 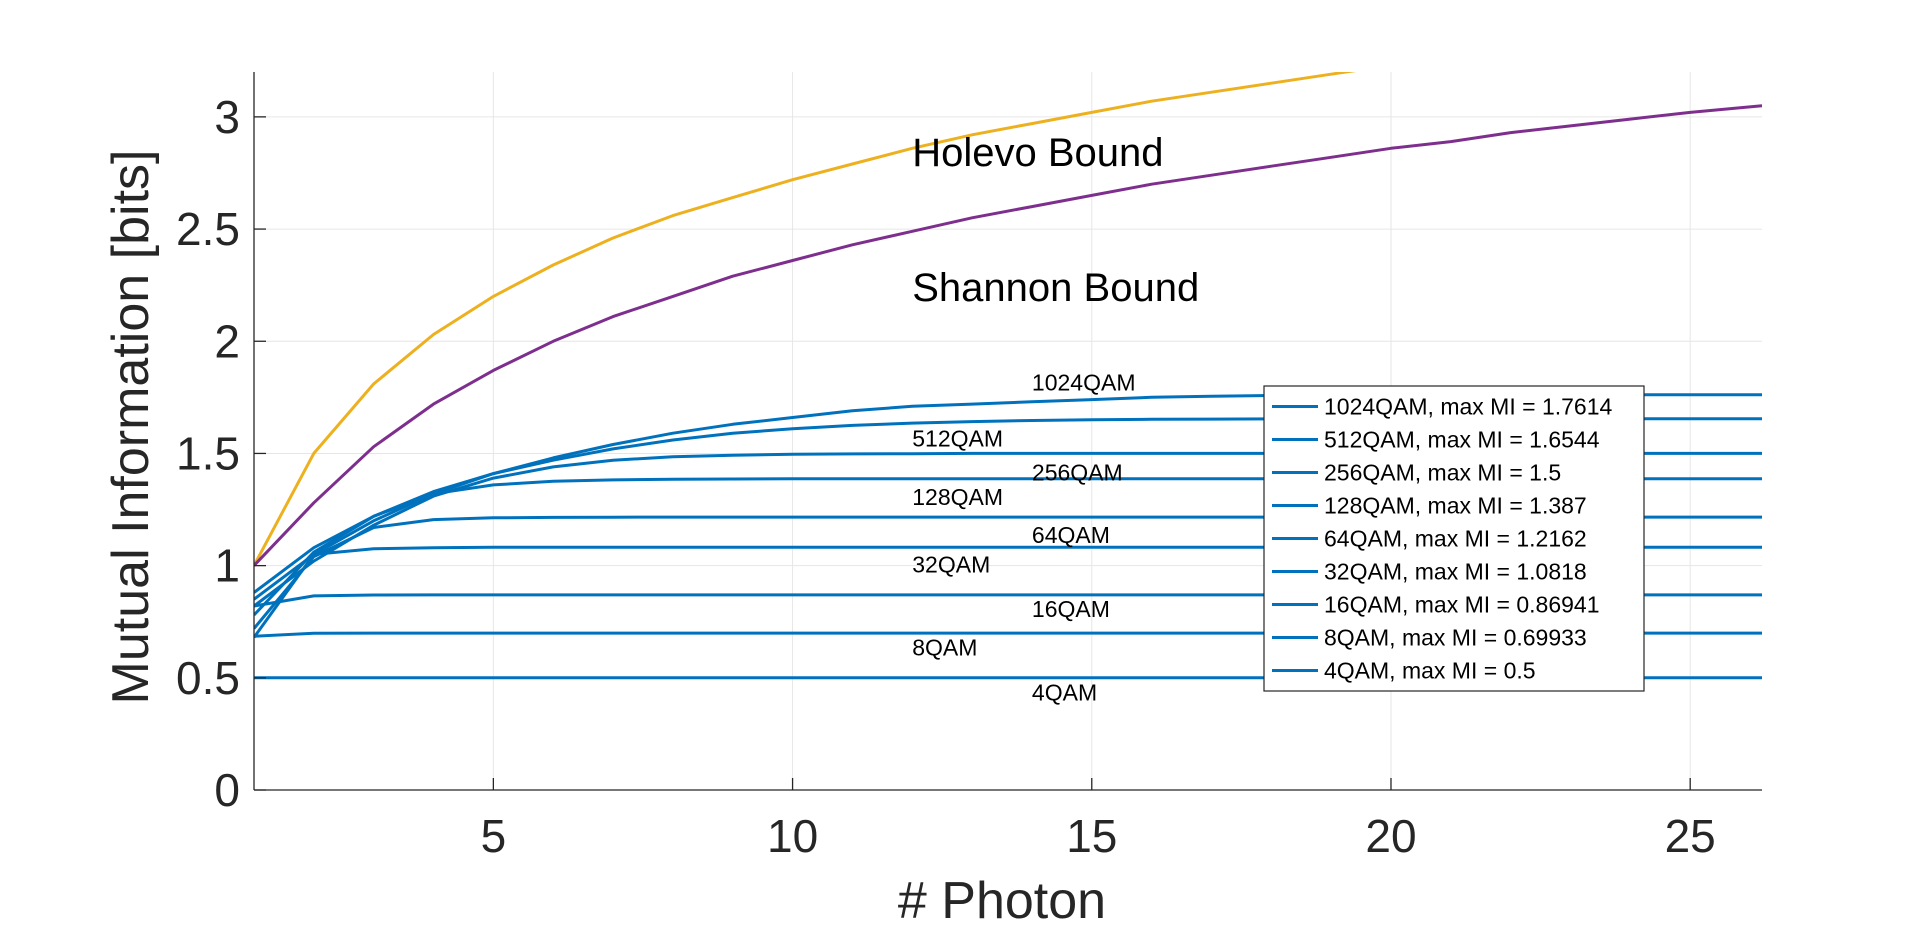 What do you see at coordinates (792, 836) in the screenshot?
I see `x-tick-label: 10` at bounding box center [792, 836].